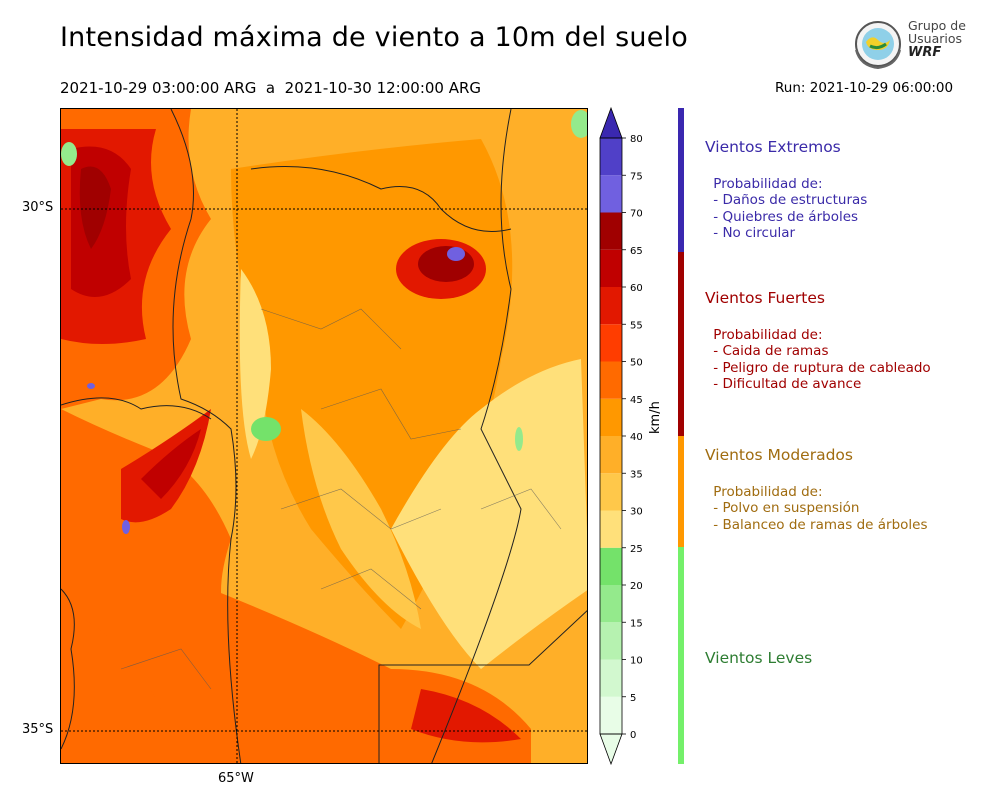 Image resolution: width=1000 pixels, height=800 pixels. I want to click on model-run: Run: 2021-10-29 06:00:00, so click(864, 88).